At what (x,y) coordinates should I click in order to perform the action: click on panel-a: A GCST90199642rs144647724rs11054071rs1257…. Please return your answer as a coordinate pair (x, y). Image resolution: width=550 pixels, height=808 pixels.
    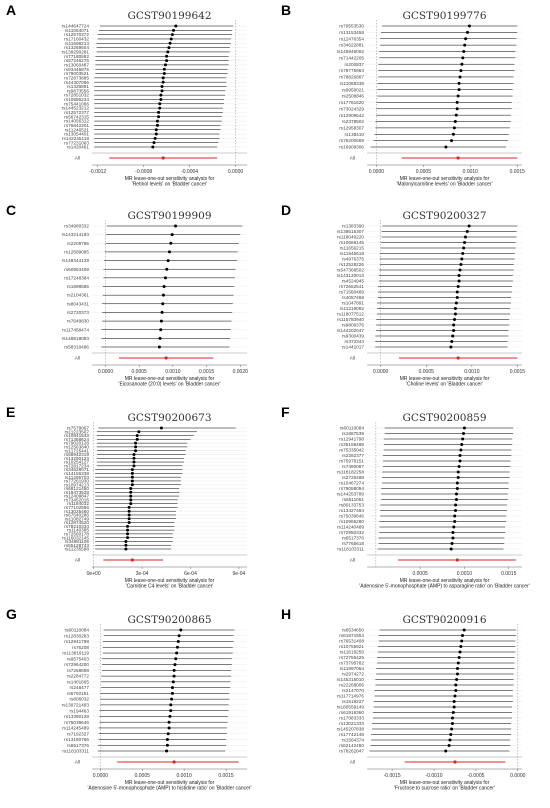
    Looking at the image, I should click on (126, 95).